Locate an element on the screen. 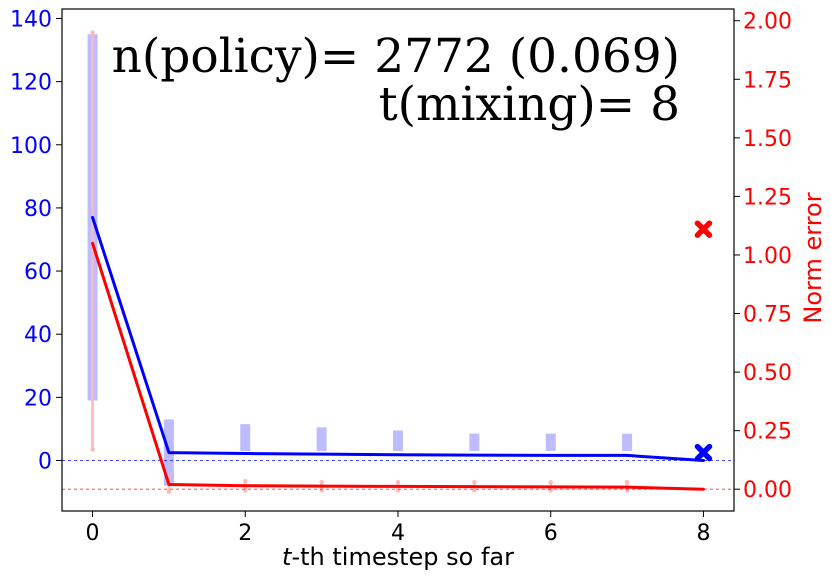 The height and width of the screenshot is (577, 831). y2-tick-label-0: 0.00 is located at coordinates (767, 490).